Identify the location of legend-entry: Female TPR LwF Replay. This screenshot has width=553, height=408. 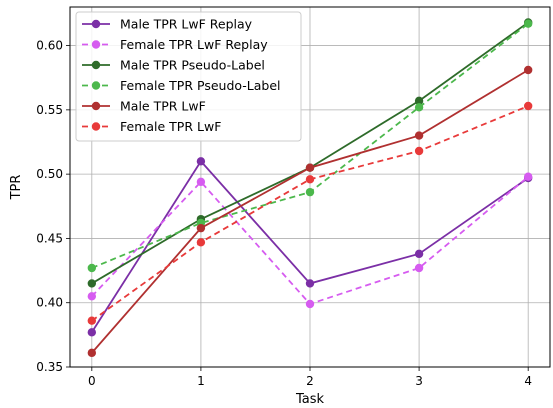
(175, 44).